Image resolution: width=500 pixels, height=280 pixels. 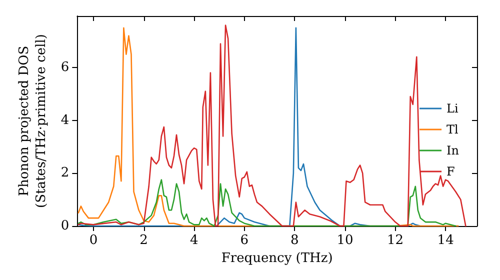 What do you see at coordinates (345, 240) in the screenshot?
I see `x-tick-label: 10` at bounding box center [345, 240].